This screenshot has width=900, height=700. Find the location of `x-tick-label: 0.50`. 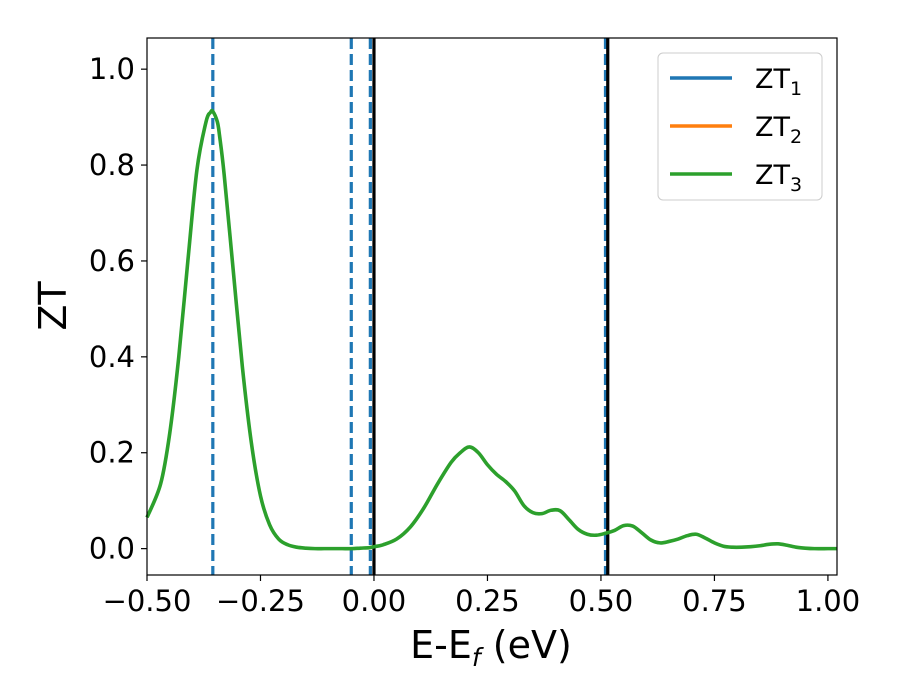

x-tick-label: 0.50 is located at coordinates (601, 601).